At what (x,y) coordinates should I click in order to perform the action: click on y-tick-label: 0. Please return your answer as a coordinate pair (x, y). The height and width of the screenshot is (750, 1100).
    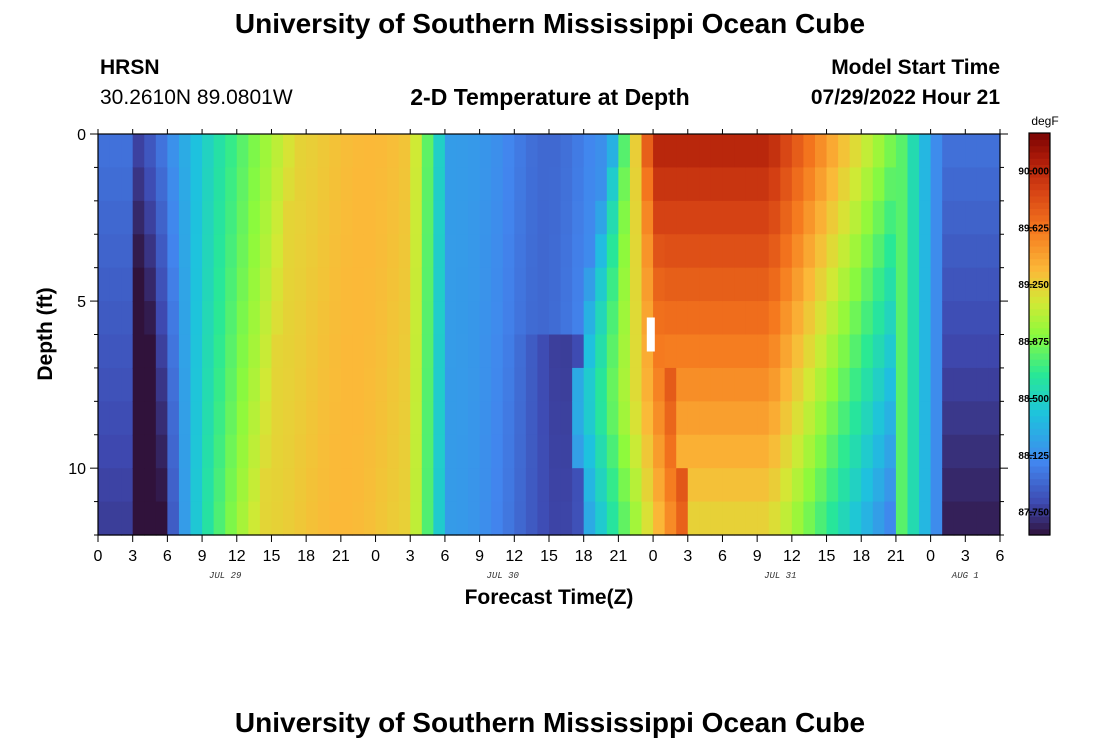
    Looking at the image, I should click on (81, 135).